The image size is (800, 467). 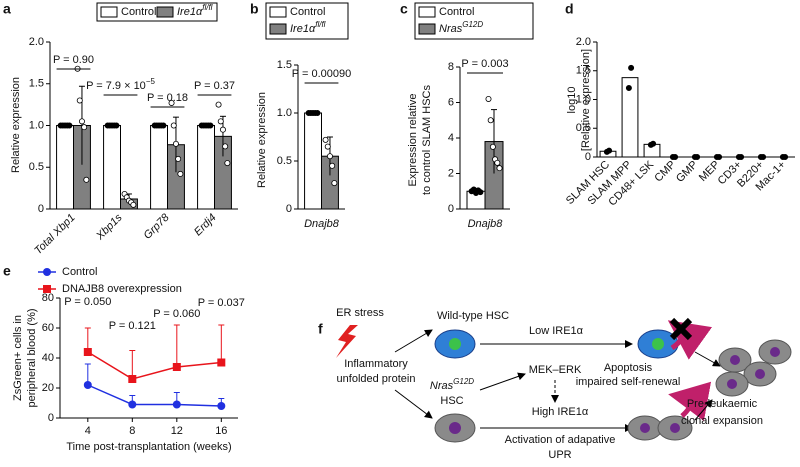 I want to click on p-value: P = 0.18, so click(x=167, y=98).